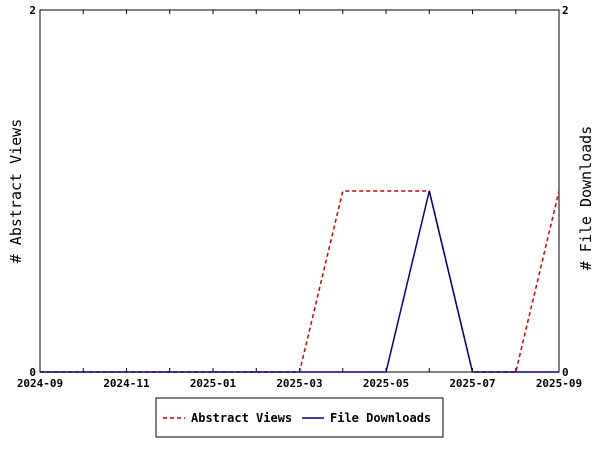 Image resolution: width=600 pixels, height=450 pixels. Describe the element at coordinates (586, 198) in the screenshot. I see `y-axis-title-right: # File Downloads` at that location.